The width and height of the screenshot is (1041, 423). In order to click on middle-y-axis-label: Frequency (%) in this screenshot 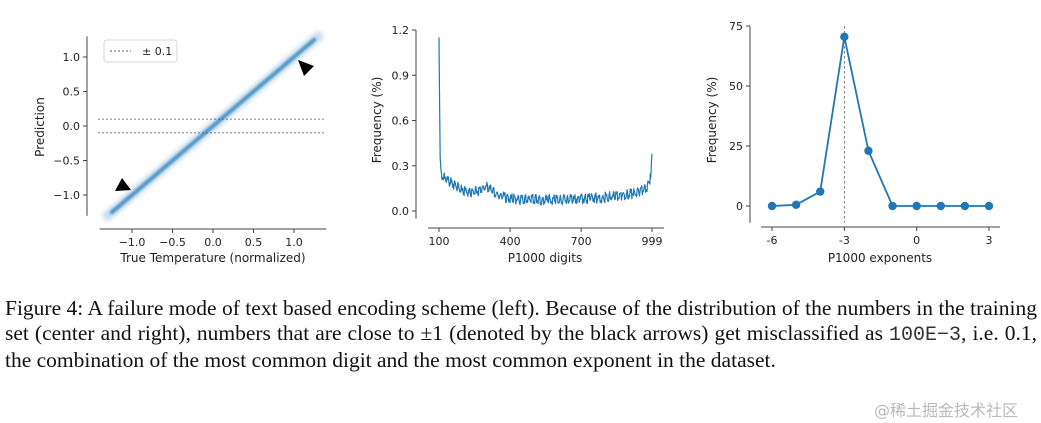, I will do `click(377, 120)`.